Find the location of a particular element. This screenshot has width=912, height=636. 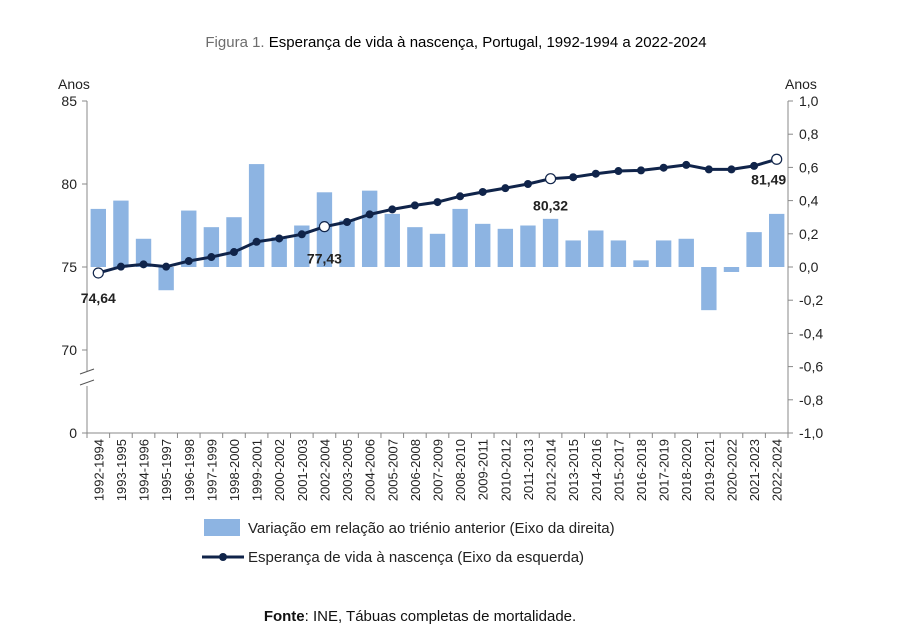

data-label: 80,32 is located at coordinates (550, 206).